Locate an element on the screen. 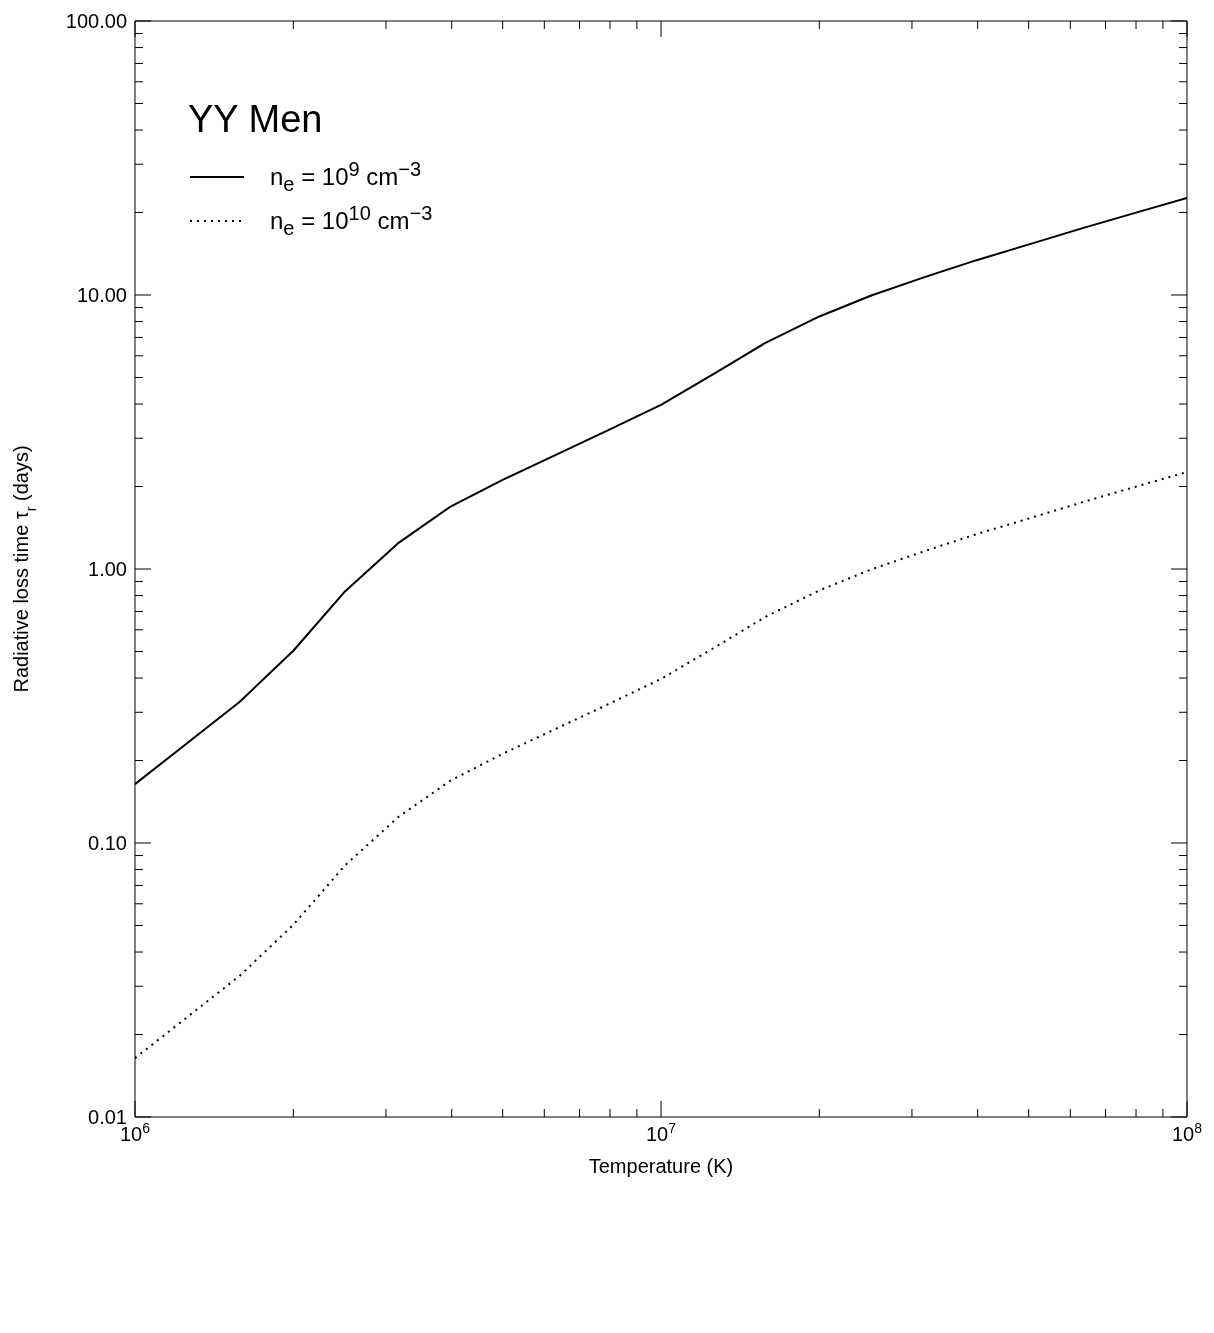 The image size is (1214, 1333). x-tick-label: 10$^{8}$ is located at coordinates (1187, 1132).